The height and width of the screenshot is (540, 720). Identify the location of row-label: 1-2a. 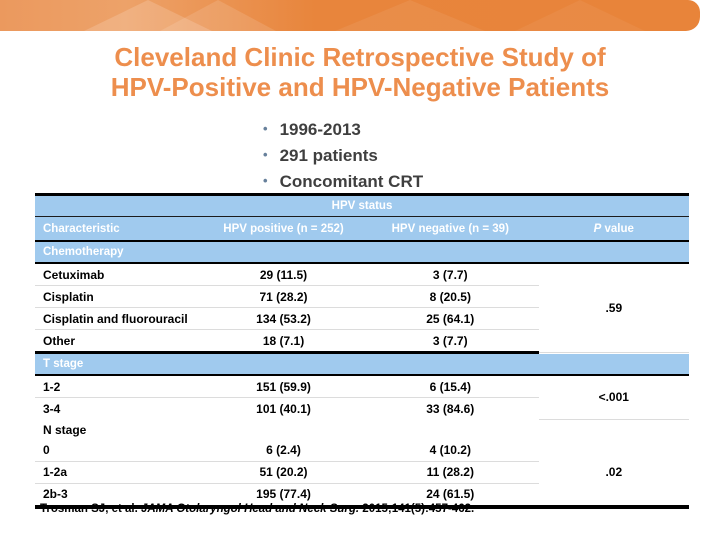
(120, 472).